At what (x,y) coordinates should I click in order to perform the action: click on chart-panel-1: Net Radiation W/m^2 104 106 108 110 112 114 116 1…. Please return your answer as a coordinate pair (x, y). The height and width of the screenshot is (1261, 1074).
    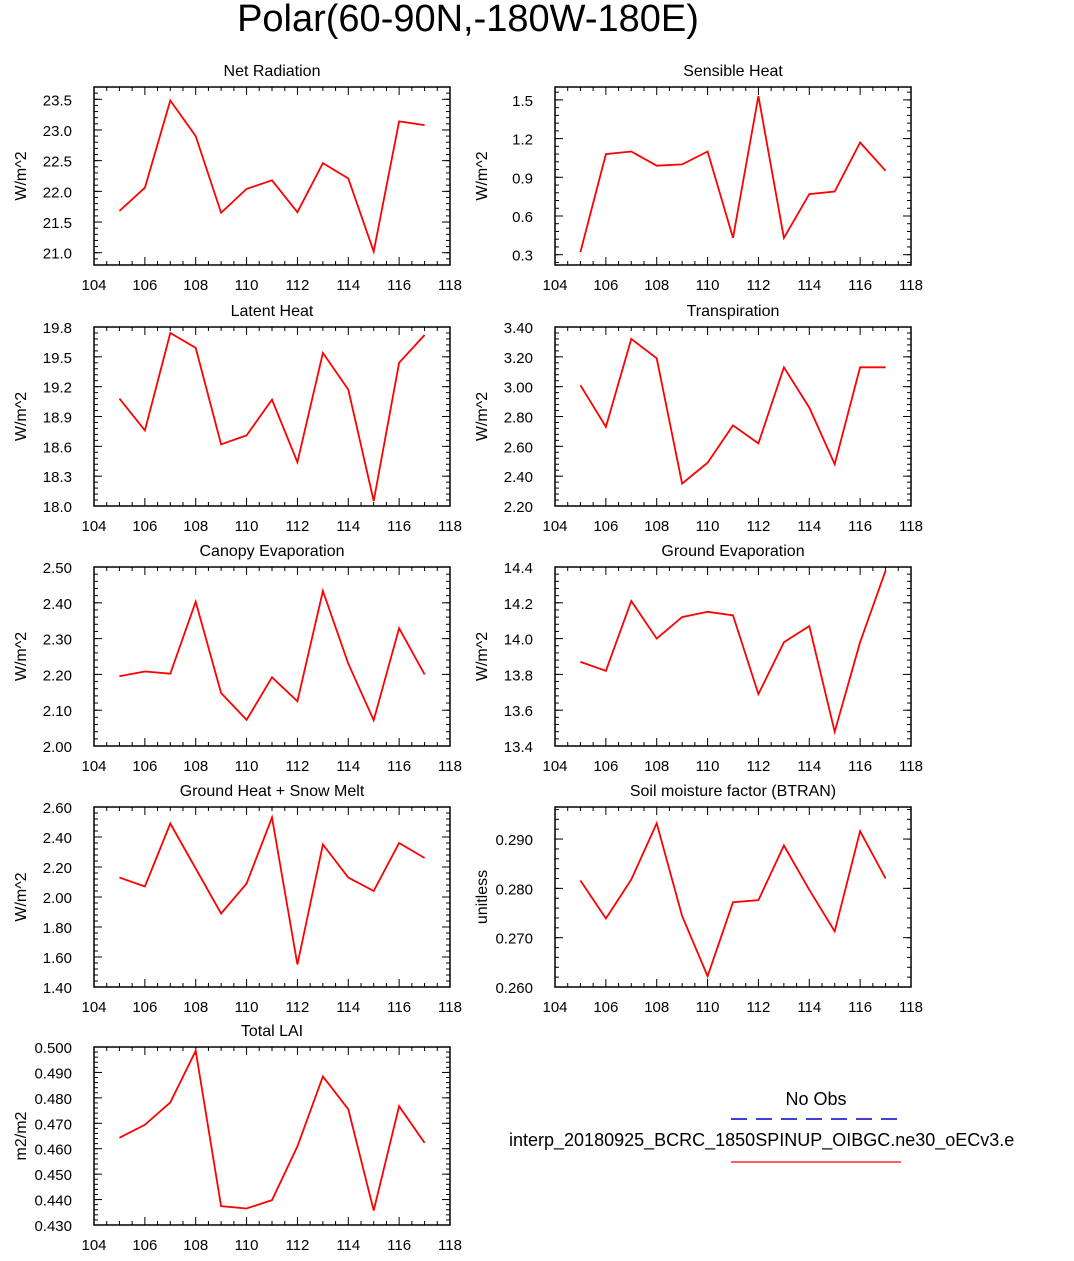
    Looking at the image, I should click on (237, 178).